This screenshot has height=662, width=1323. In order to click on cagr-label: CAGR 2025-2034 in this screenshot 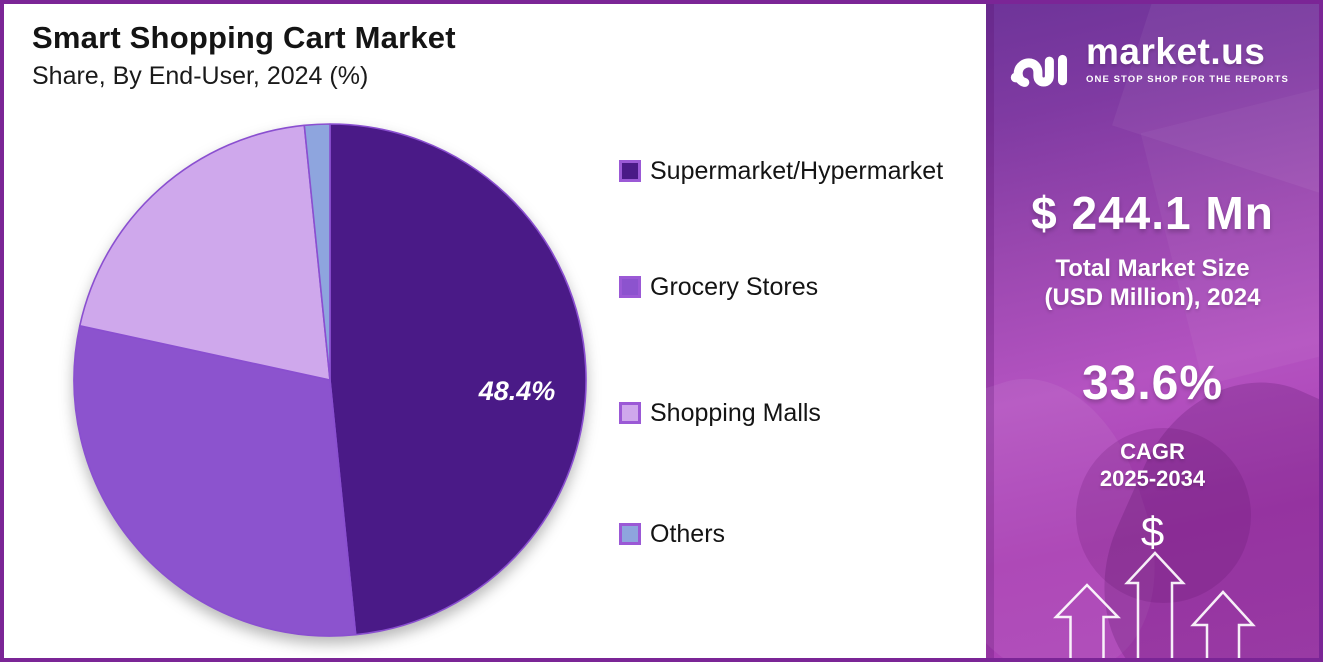, I will do `click(1152, 465)`.